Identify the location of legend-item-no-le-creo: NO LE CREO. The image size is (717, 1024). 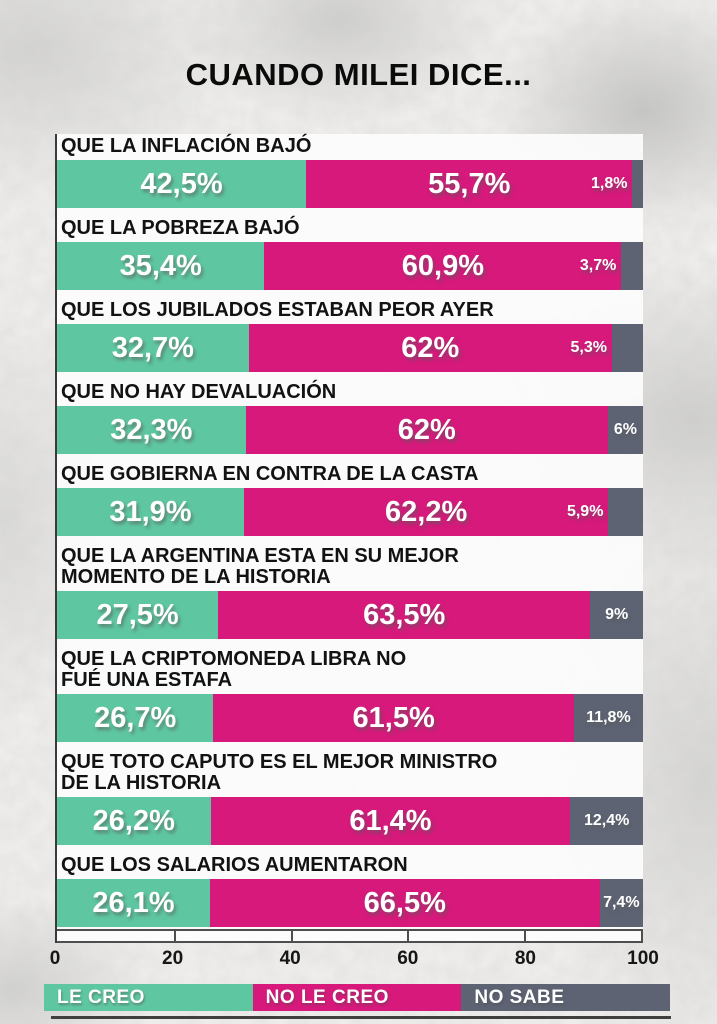
(357, 997).